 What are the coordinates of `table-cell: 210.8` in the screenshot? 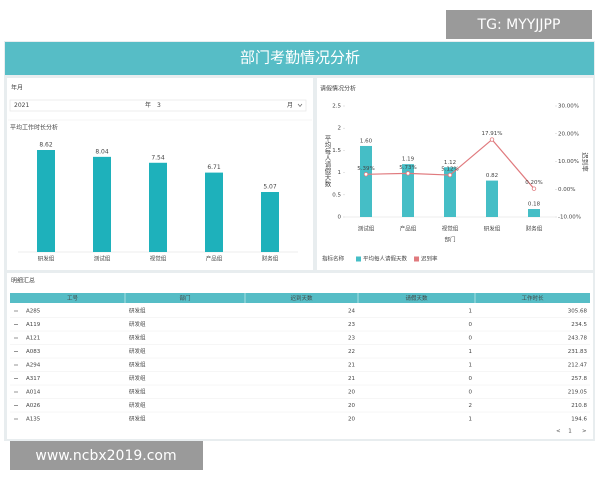 It's located at (579, 406).